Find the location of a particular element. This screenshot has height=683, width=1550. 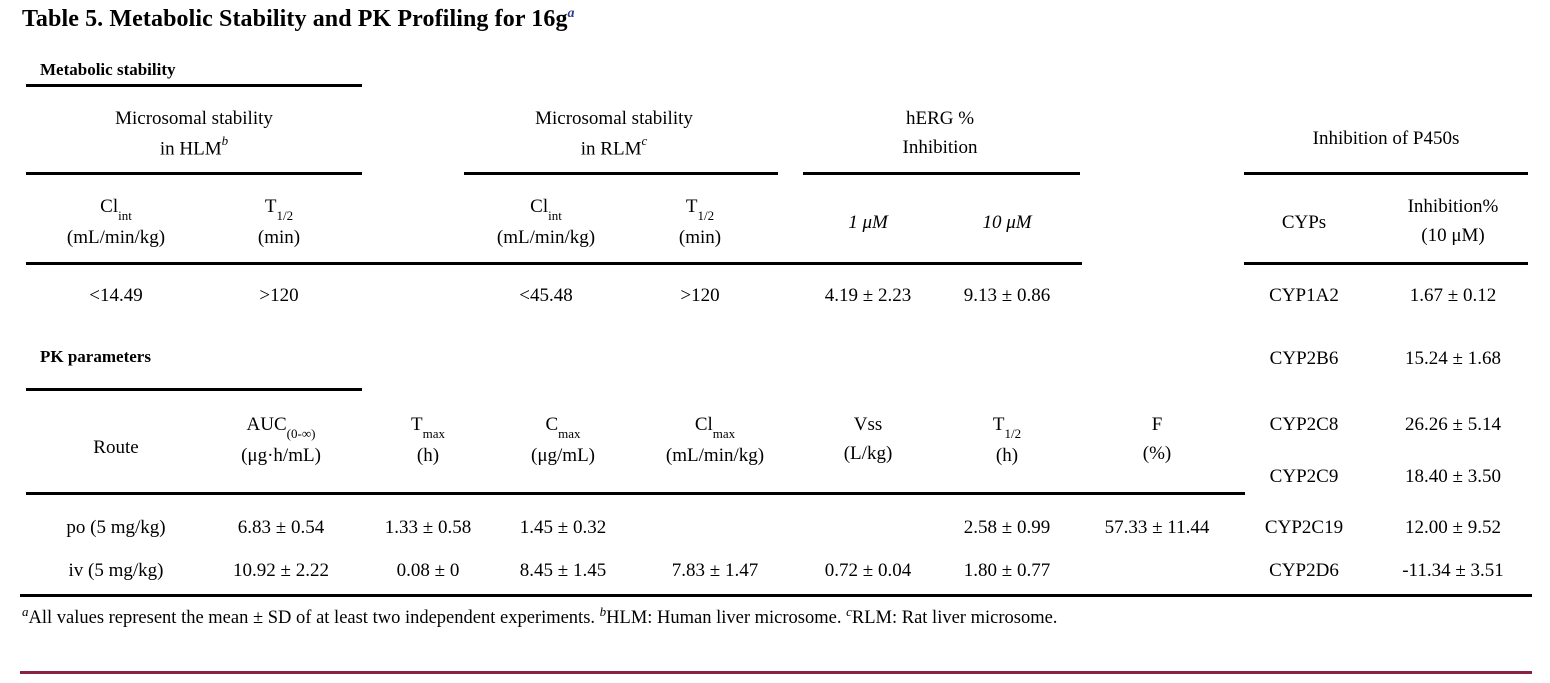

value-herg-1um: 4.19 ± 2.23 is located at coordinates (868, 295).